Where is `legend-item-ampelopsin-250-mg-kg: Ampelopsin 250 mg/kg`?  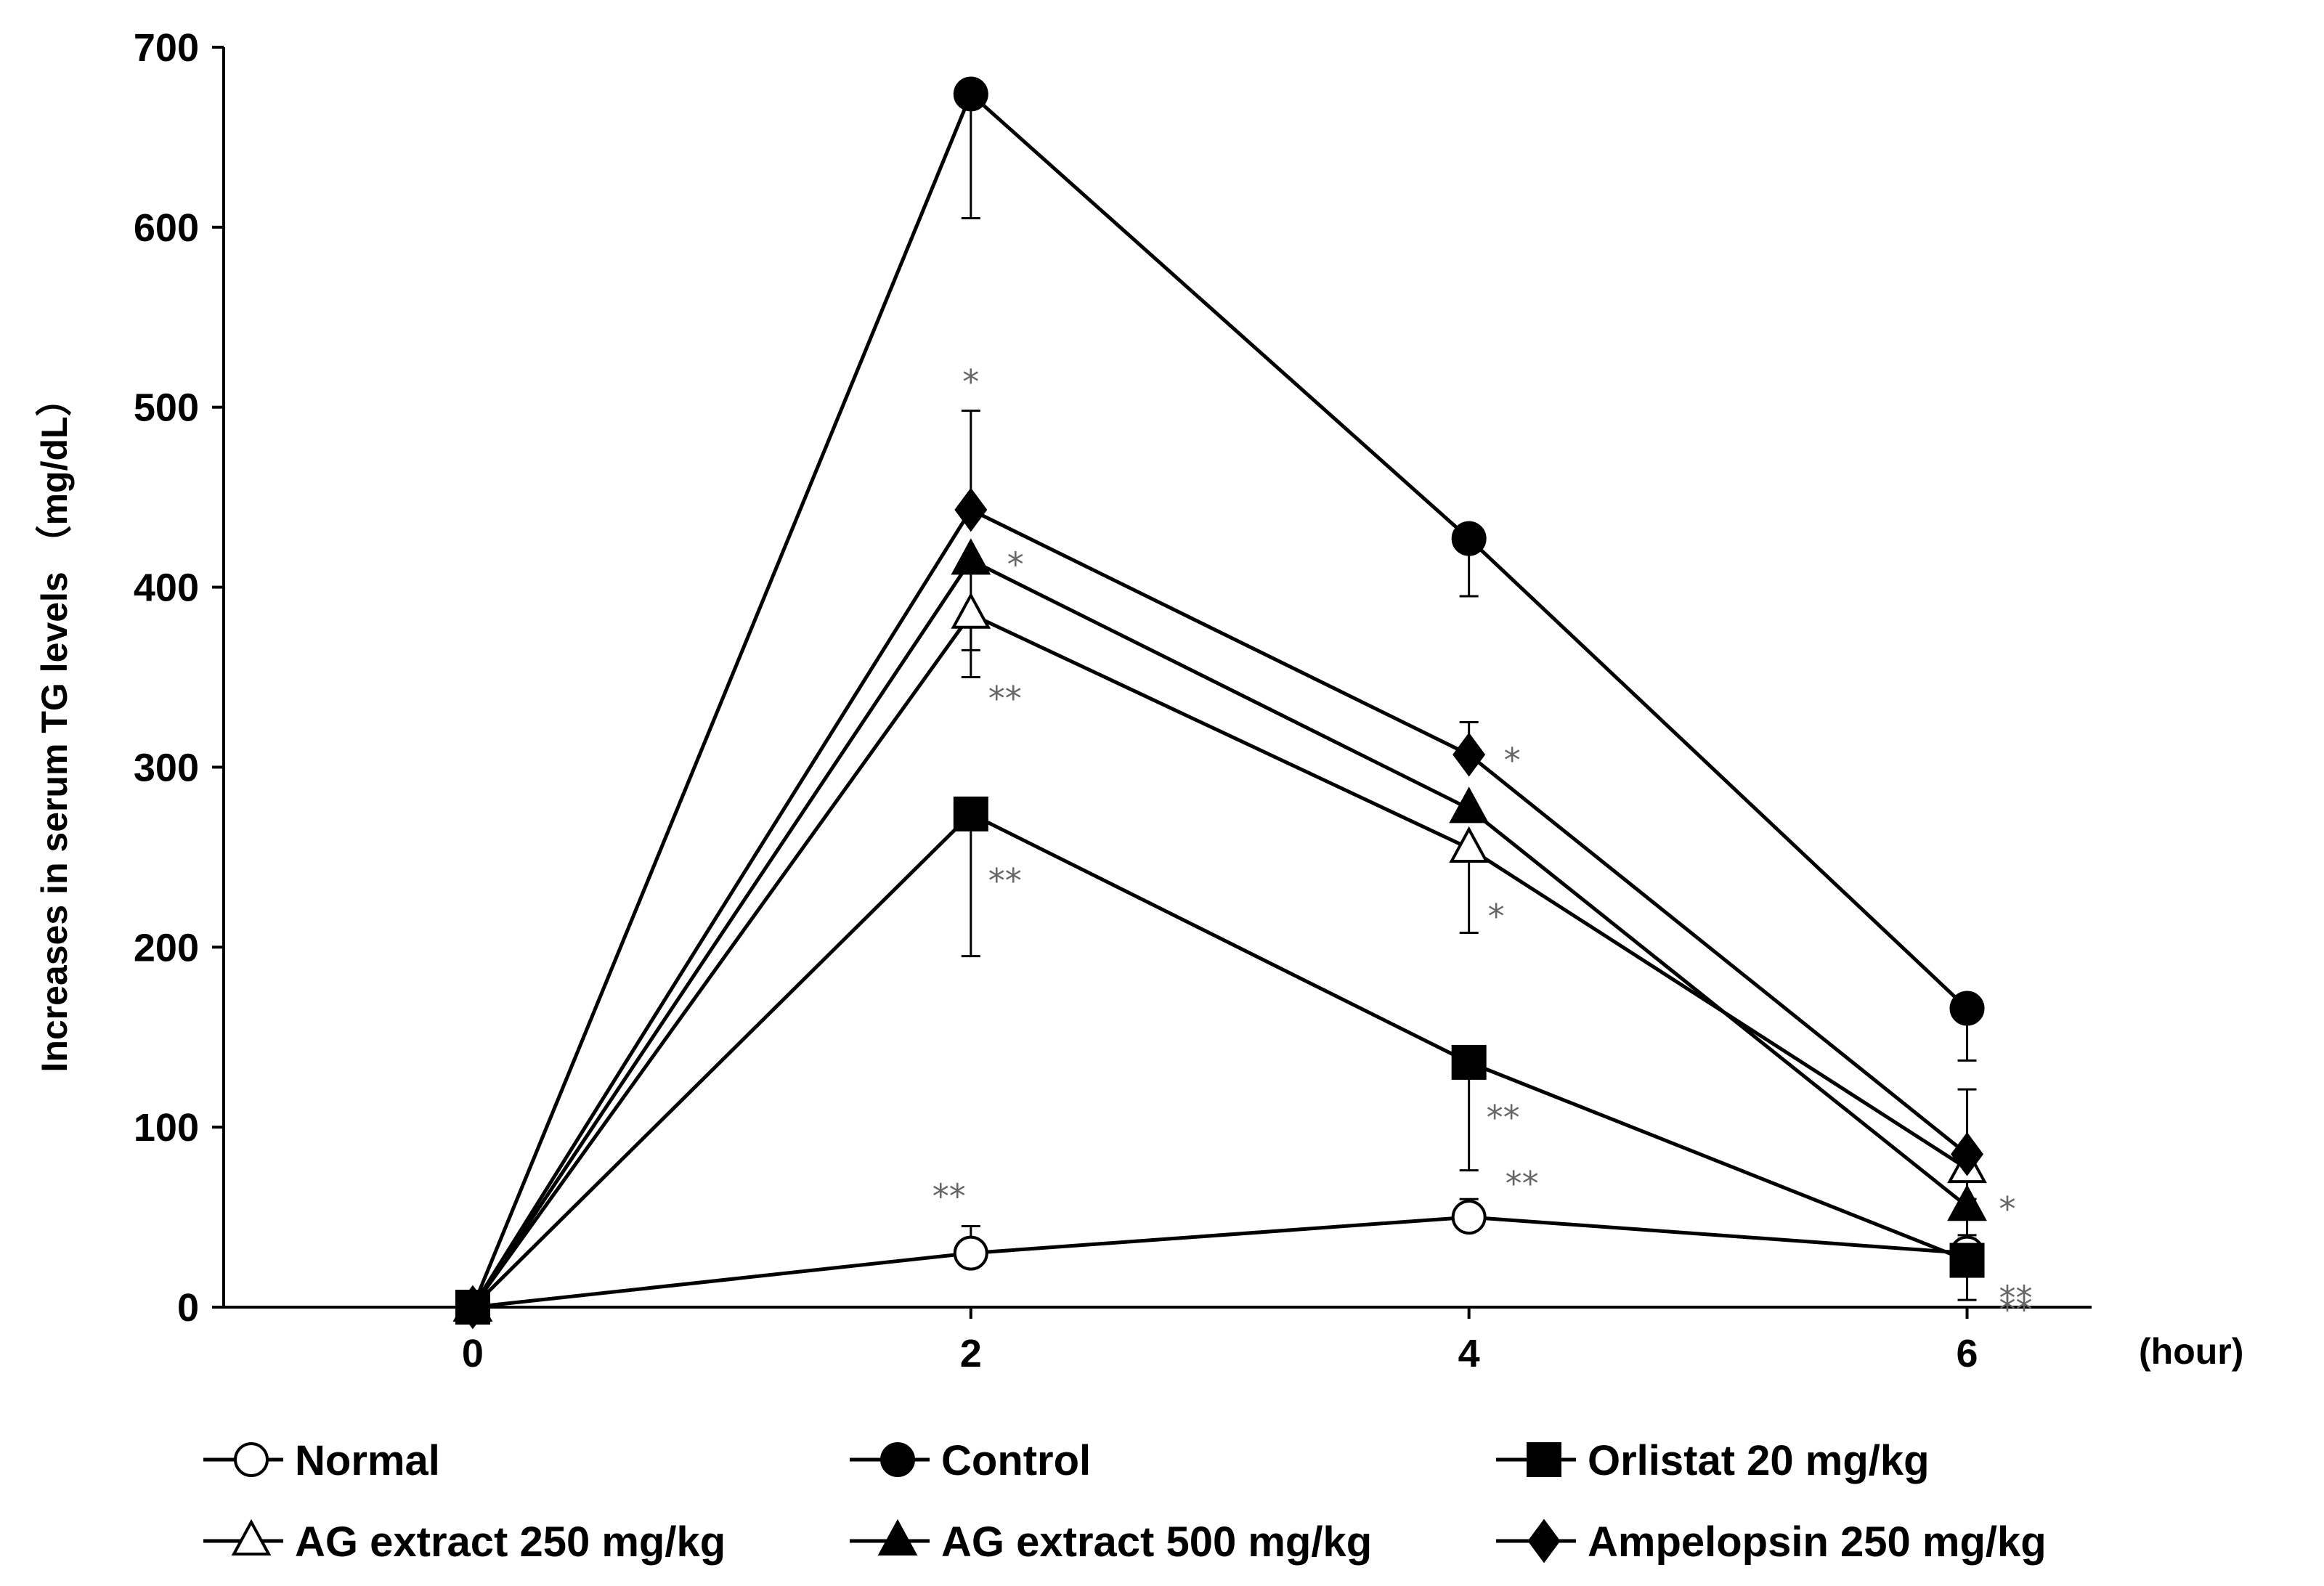
legend-item-ampelopsin-250-mg-kg: Ampelopsin 250 mg/kg is located at coordinates (1771, 1542).